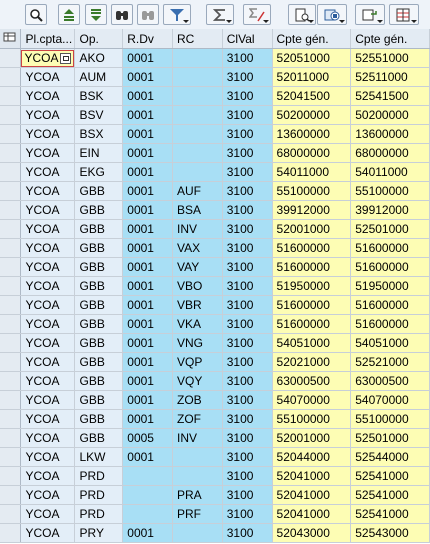 The height and width of the screenshot is (544, 430). Describe the element at coordinates (177, 14) in the screenshot. I see `filter-button` at that location.